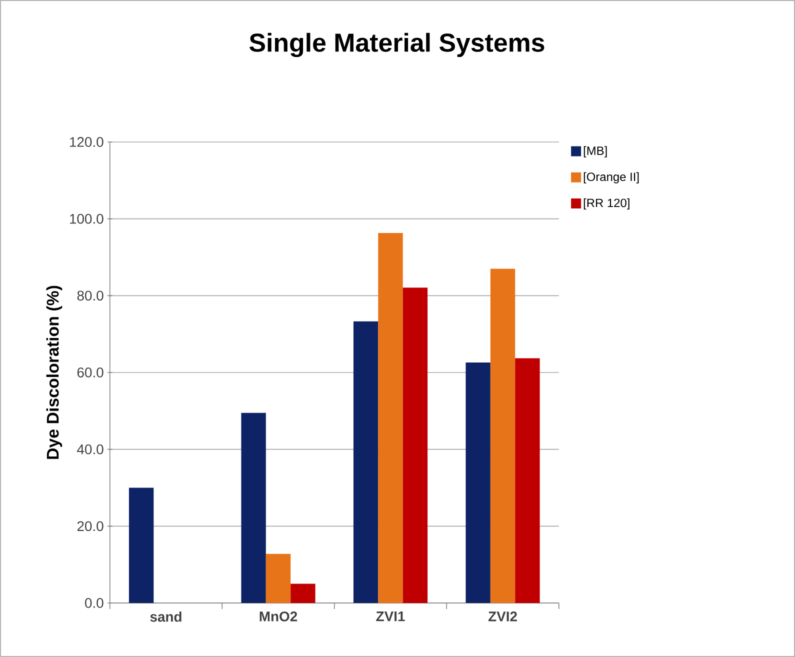  I want to click on y-tick-label: 100.0, so click(87, 219).